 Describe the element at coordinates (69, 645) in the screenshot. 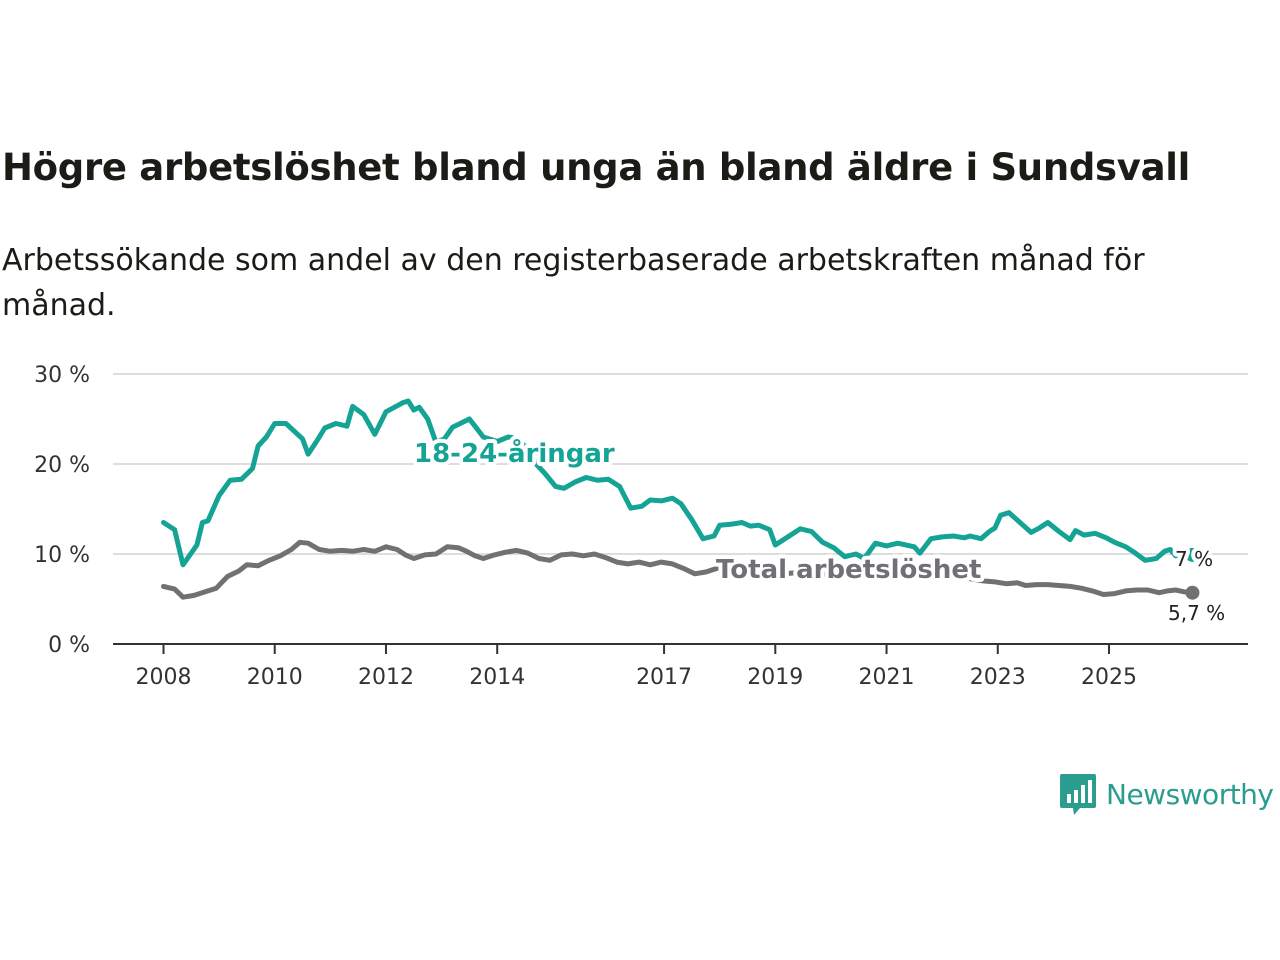

I see `y-tick-label: 0 %` at that location.